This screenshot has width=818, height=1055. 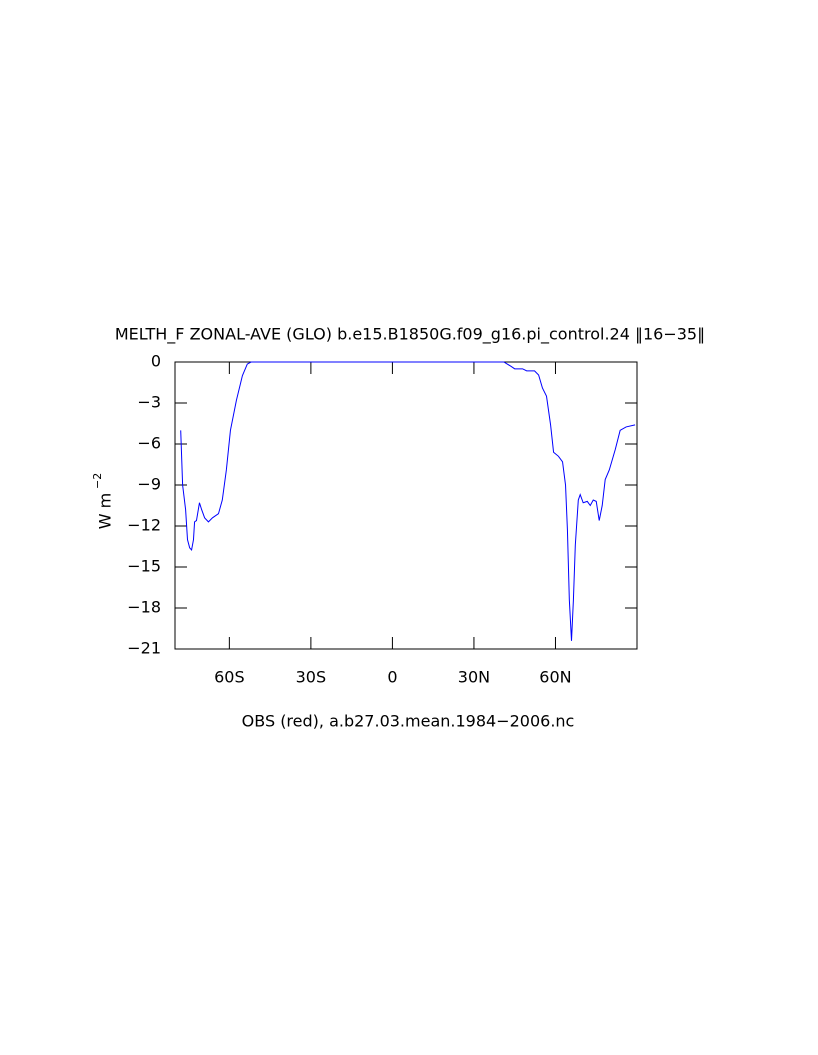 I want to click on x-tick-label: 60N, so click(x=555, y=677).